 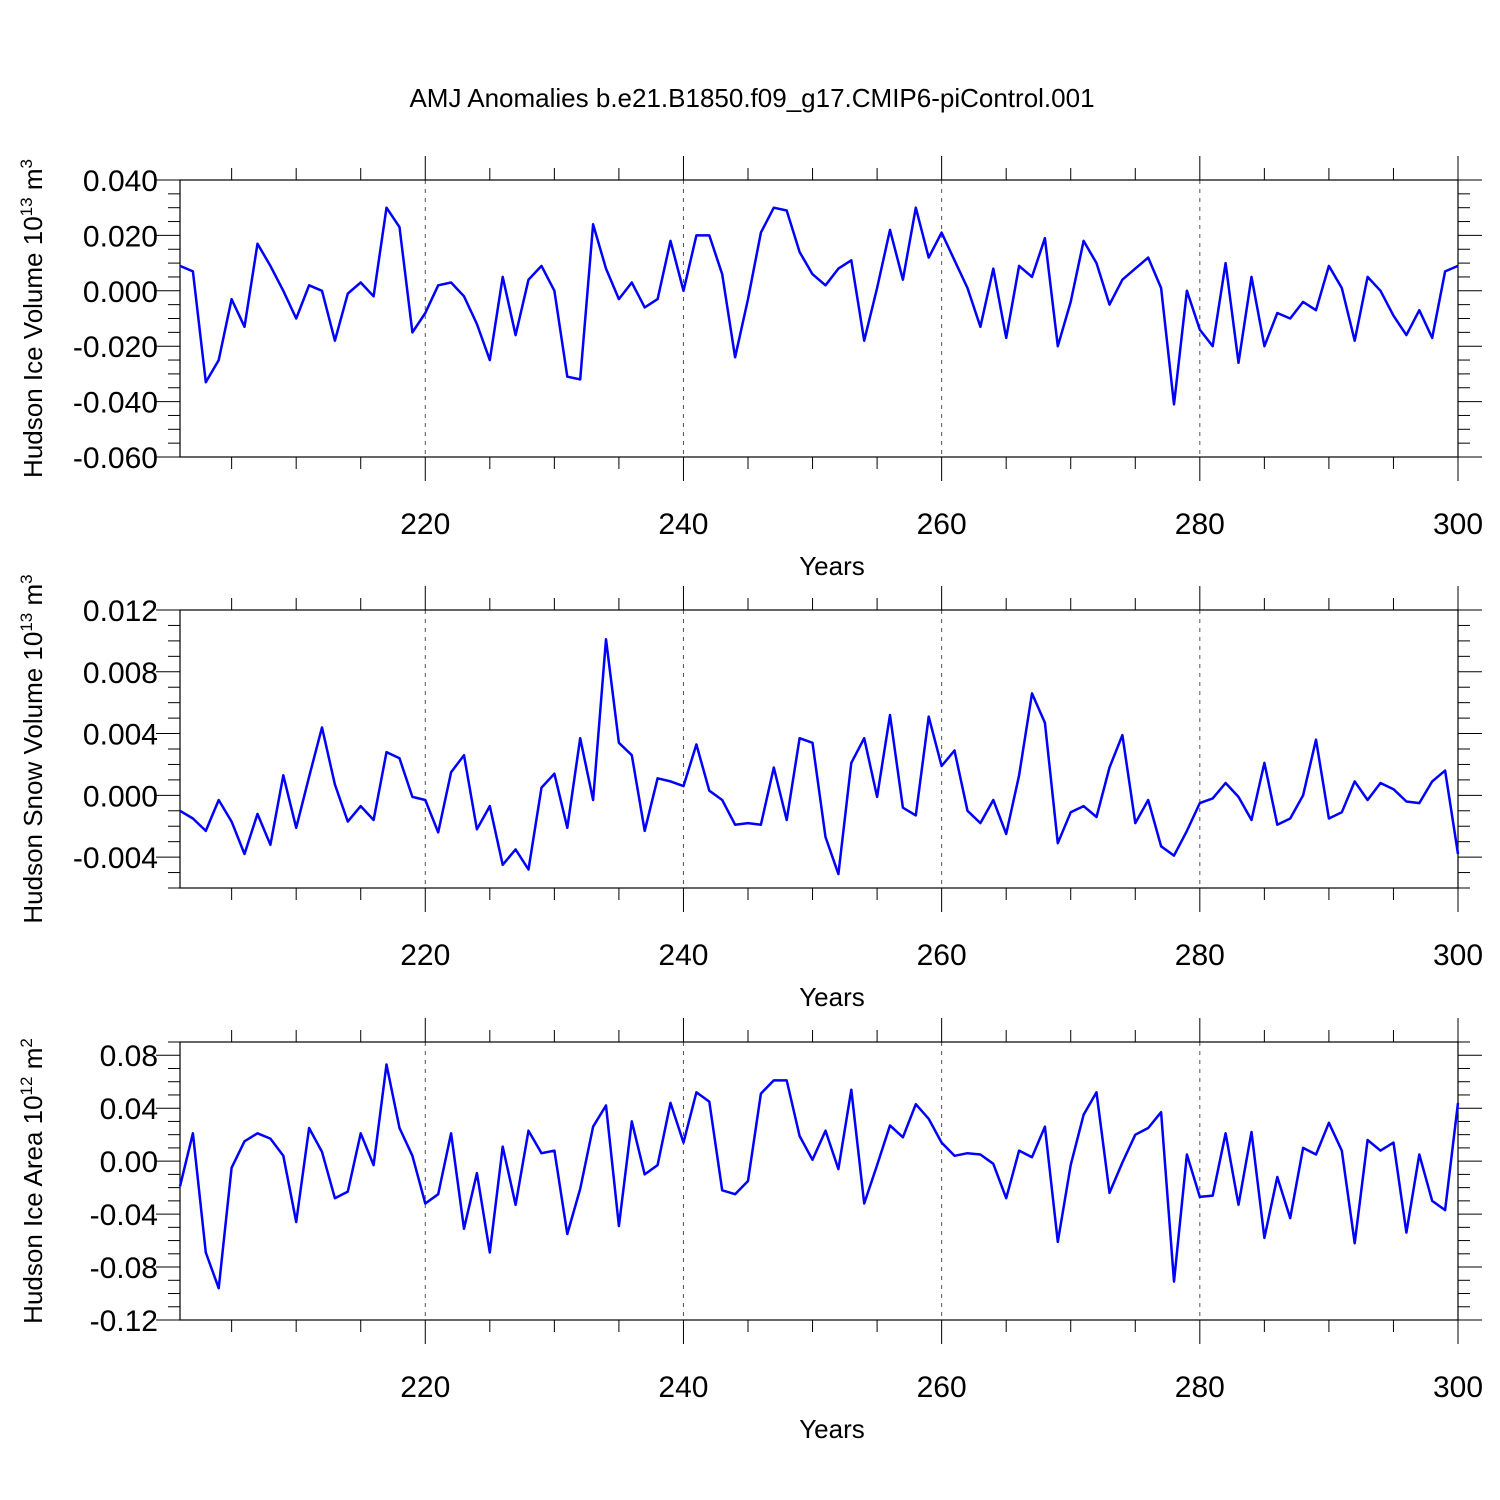 What do you see at coordinates (819, 757) in the screenshot?
I see `p1-series-line` at bounding box center [819, 757].